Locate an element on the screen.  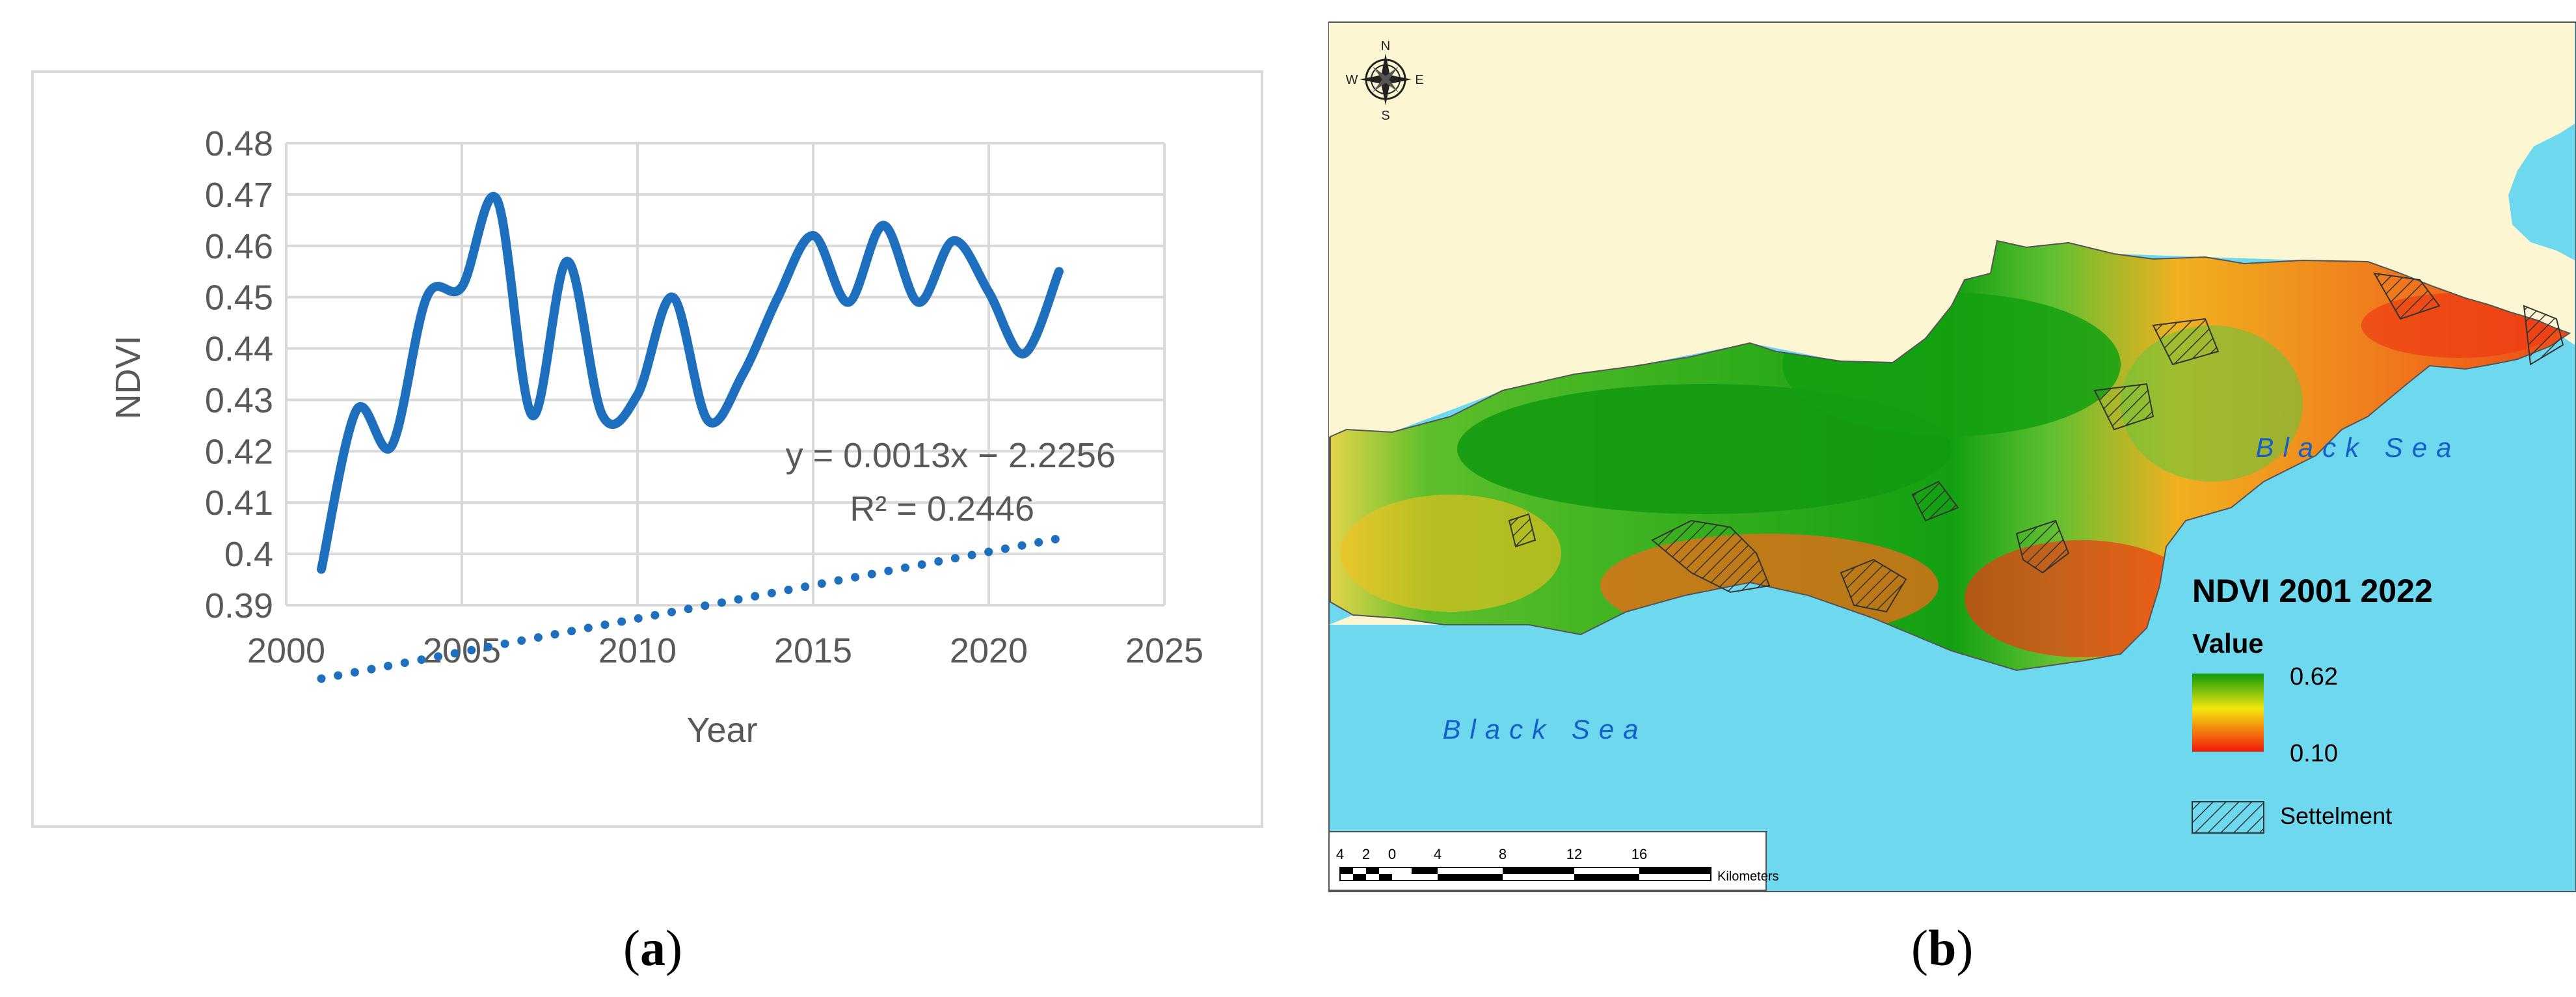
legend-low-value: 0.10 is located at coordinates (2314, 753).